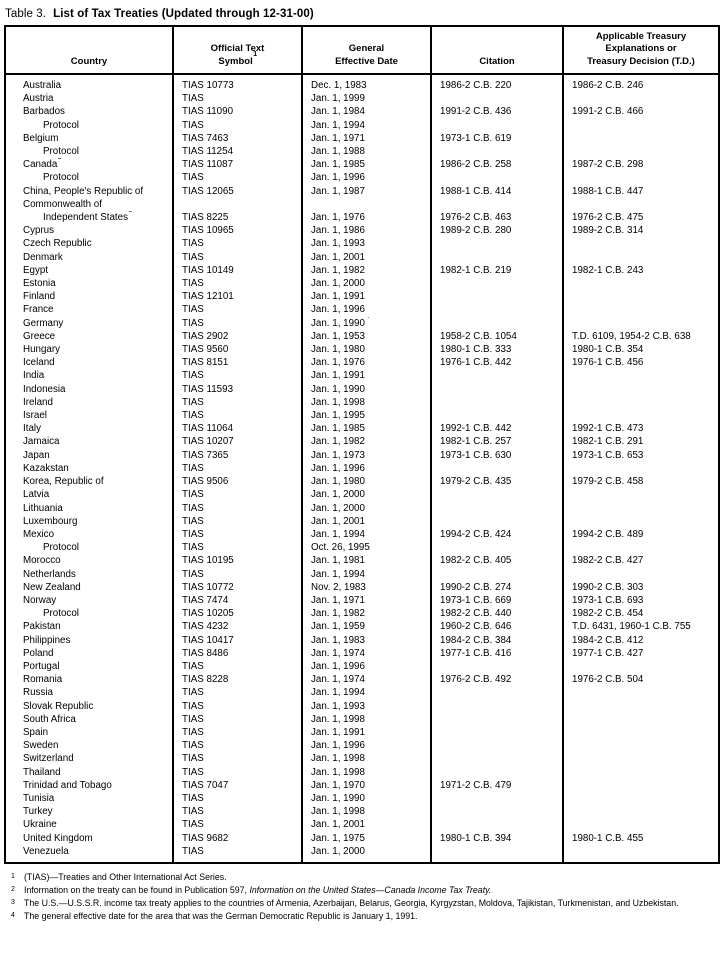 The height and width of the screenshot is (969, 721). Describe the element at coordinates (366, 627) in the screenshot. I see `effective-date-cell: Jan. 1, 1959` at that location.